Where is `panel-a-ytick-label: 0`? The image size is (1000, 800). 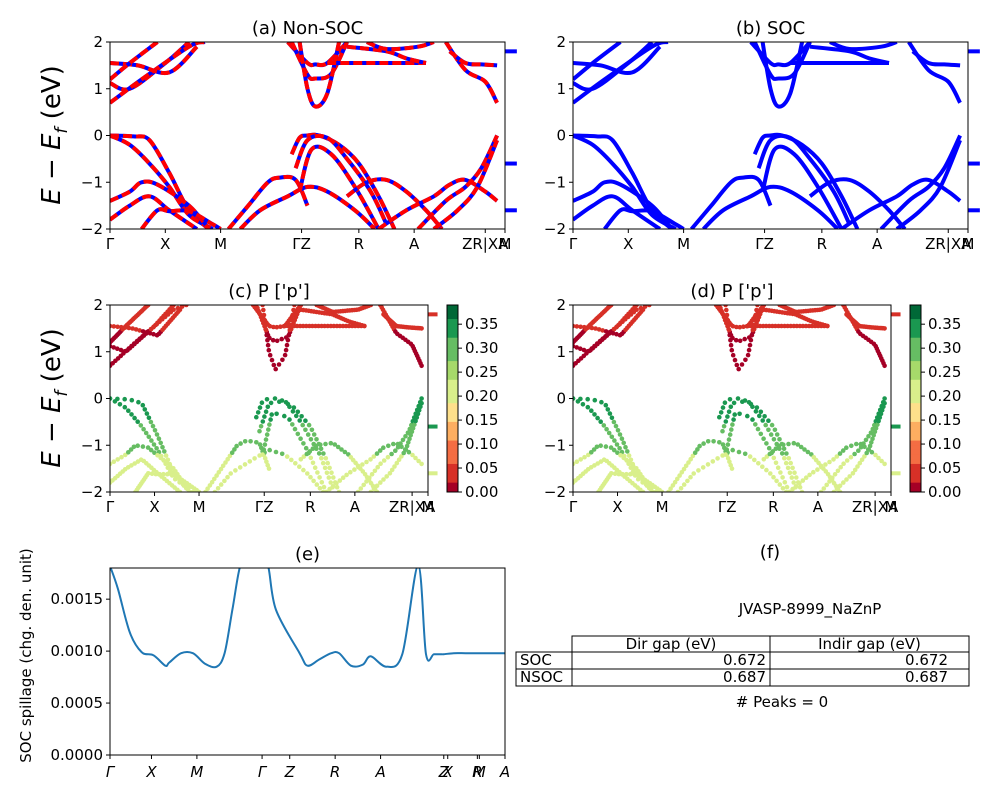 panel-a-ytick-label: 0 is located at coordinates (98, 136).